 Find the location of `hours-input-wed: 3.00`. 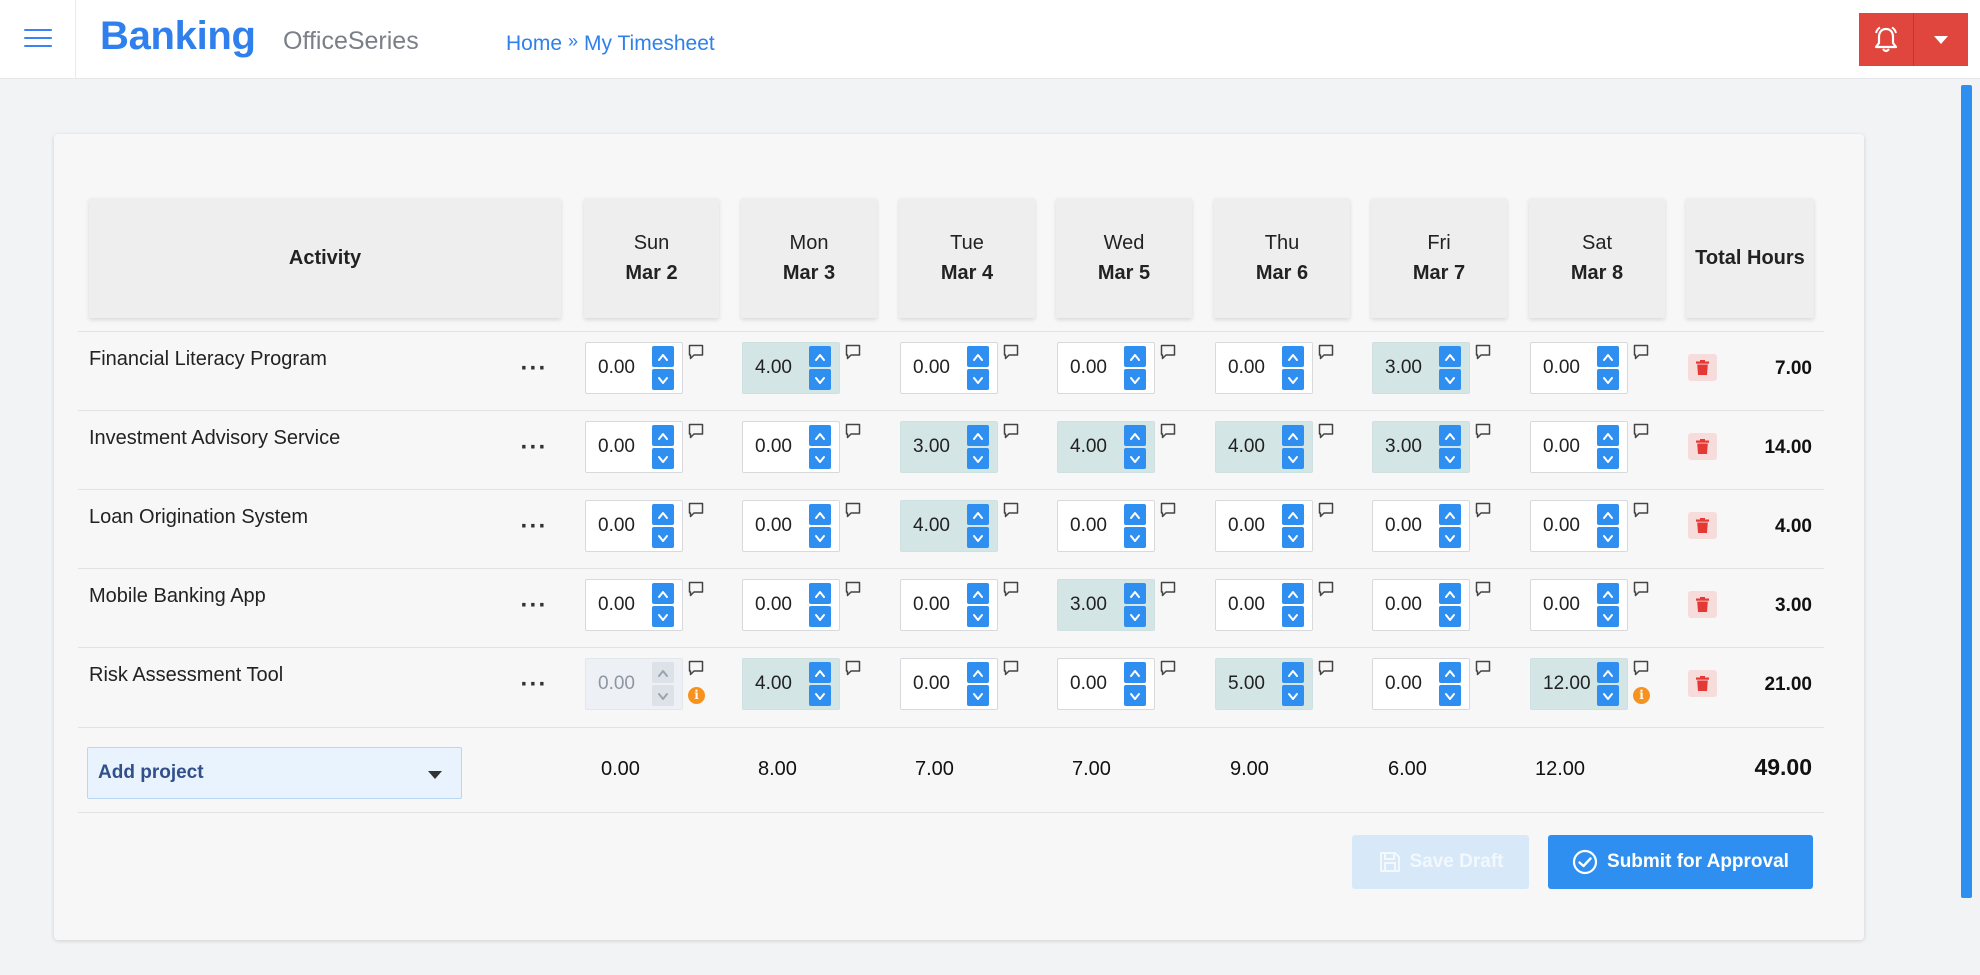

hours-input-wed: 3.00 is located at coordinates (1106, 605).